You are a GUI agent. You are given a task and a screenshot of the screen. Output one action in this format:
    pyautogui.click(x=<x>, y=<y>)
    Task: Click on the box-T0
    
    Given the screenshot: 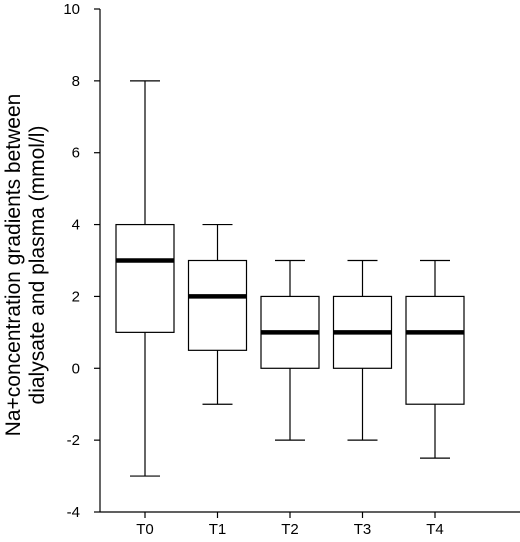 What is the action you would take?
    pyautogui.click(x=145, y=278)
    